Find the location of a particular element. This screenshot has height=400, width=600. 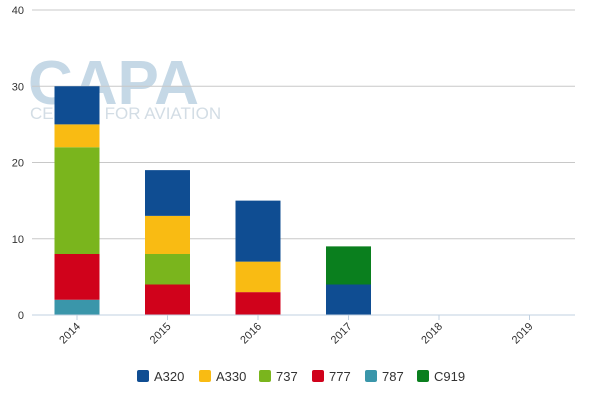

legend: A320 A330 737 777 787 C919 is located at coordinates (301, 376).